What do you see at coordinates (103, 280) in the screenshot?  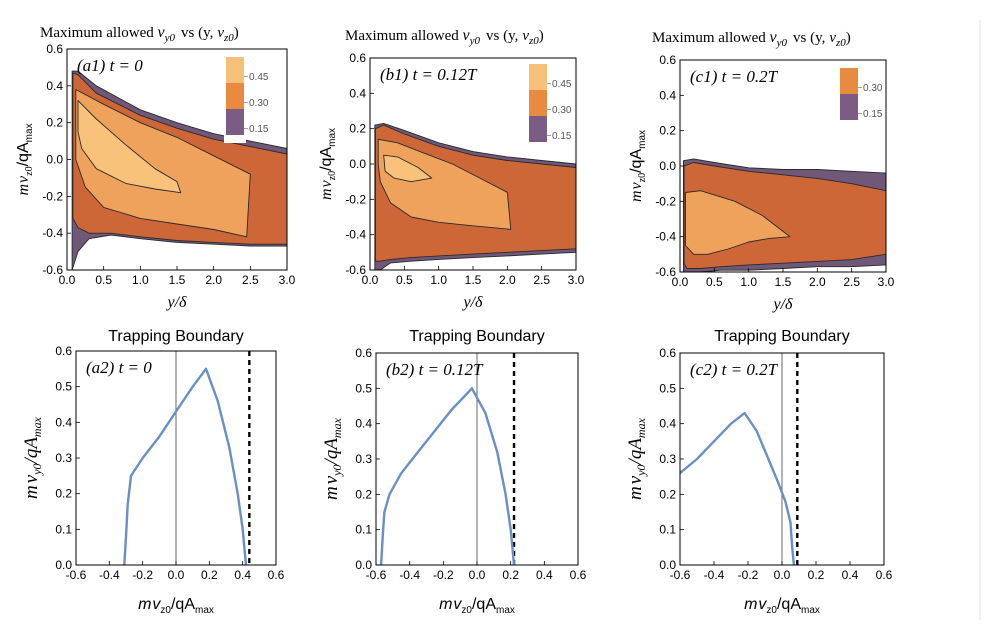 I see `x-tick-label: 0.5` at bounding box center [103, 280].